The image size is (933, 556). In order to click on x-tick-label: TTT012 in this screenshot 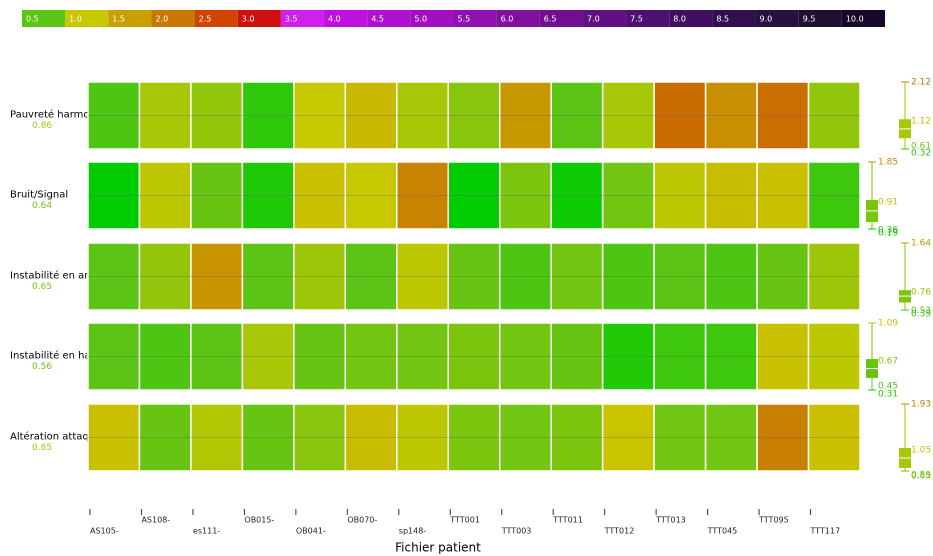, I will do `click(619, 531)`.